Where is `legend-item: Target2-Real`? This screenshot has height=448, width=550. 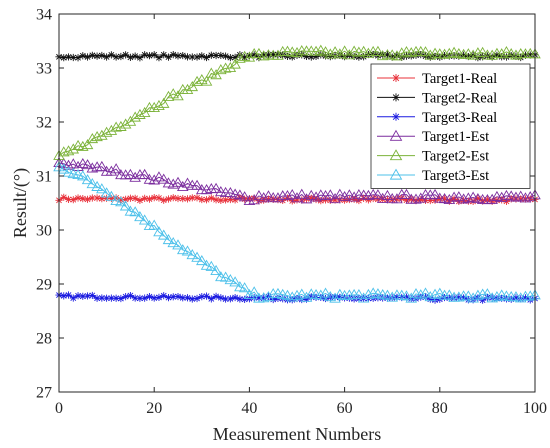
legend-item: Target2-Real is located at coordinates (437, 98).